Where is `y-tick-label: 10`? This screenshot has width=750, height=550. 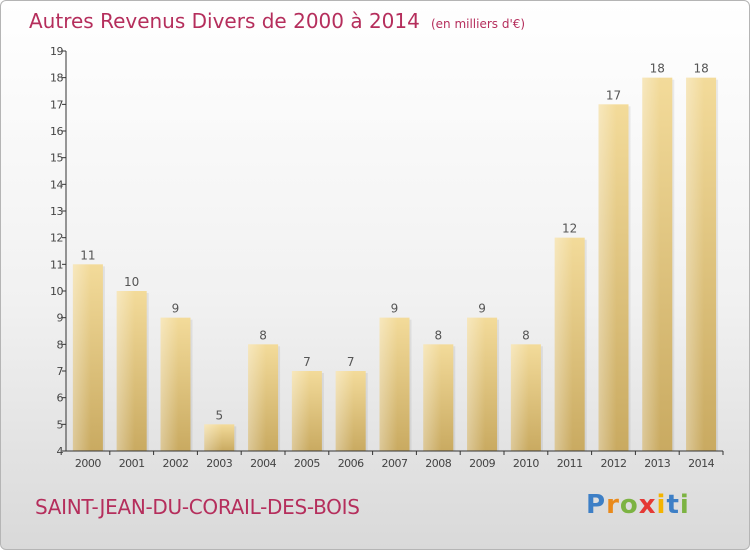
y-tick-label: 10 is located at coordinates (56, 291).